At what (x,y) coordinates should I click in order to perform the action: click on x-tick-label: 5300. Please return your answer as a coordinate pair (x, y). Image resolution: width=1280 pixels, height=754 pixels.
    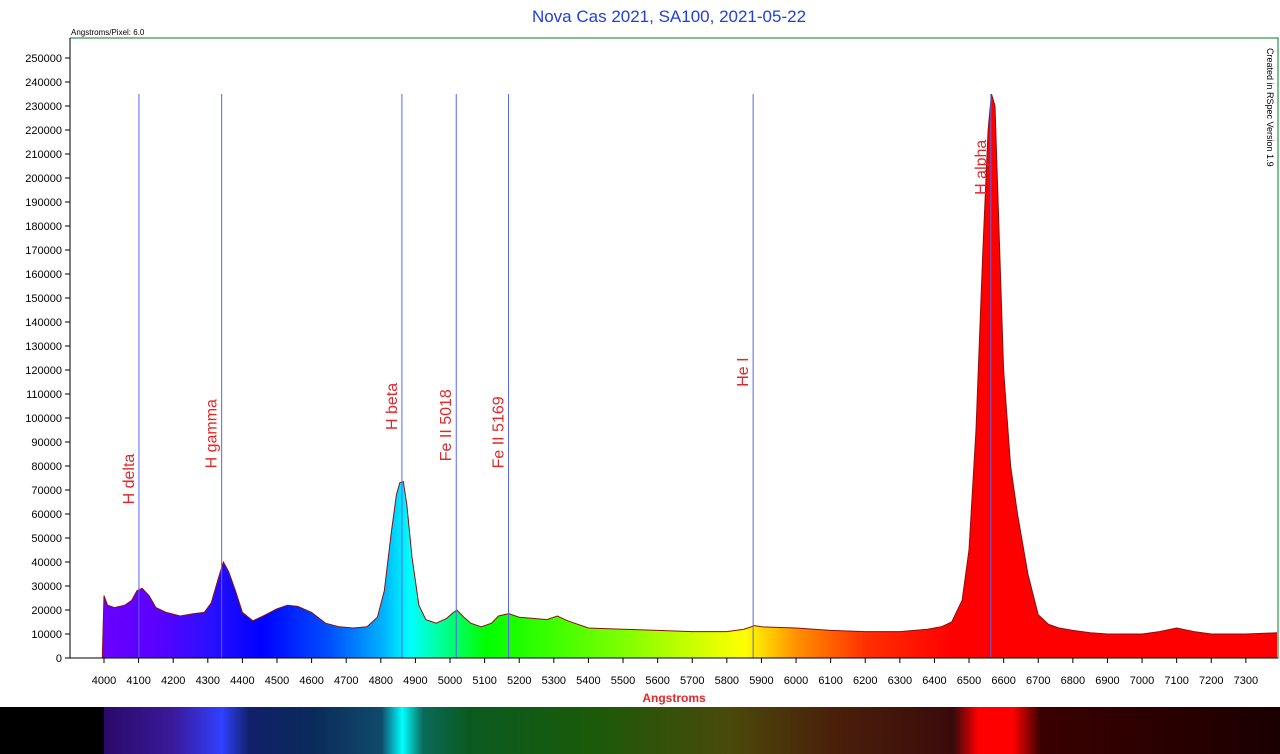
    Looking at the image, I should click on (554, 681).